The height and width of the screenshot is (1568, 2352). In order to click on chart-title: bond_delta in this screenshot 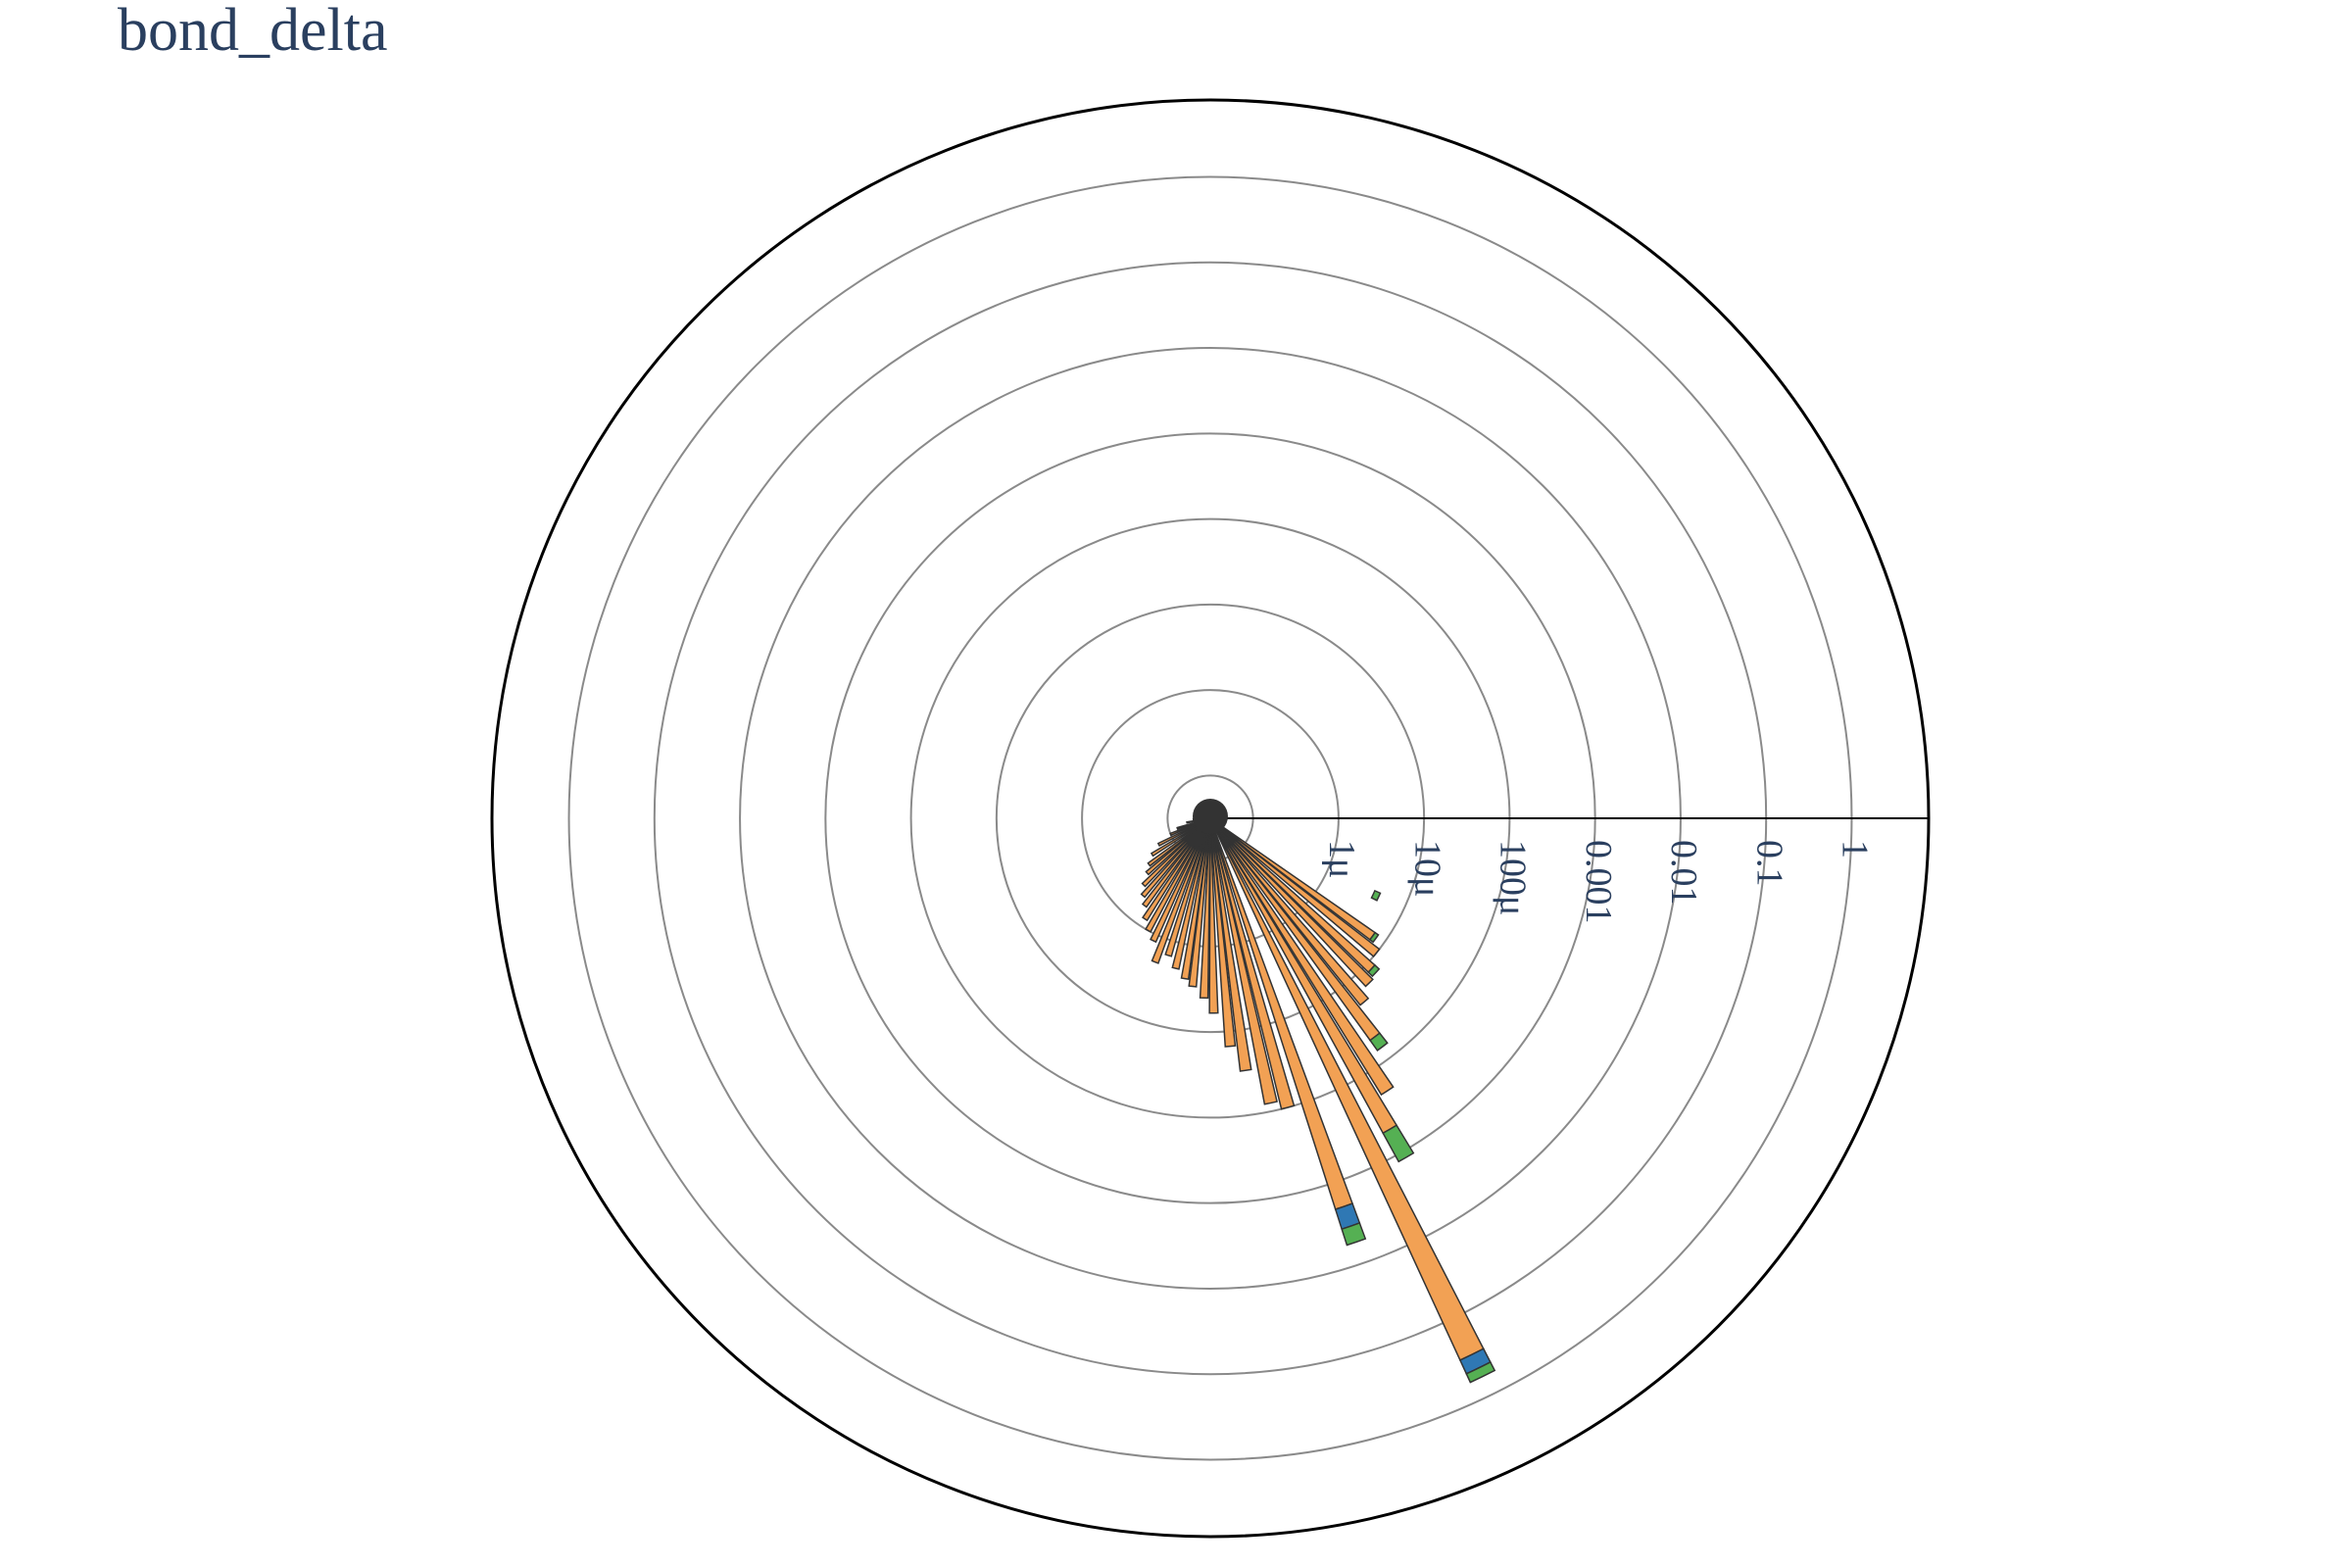, I will do `click(253, 32)`.